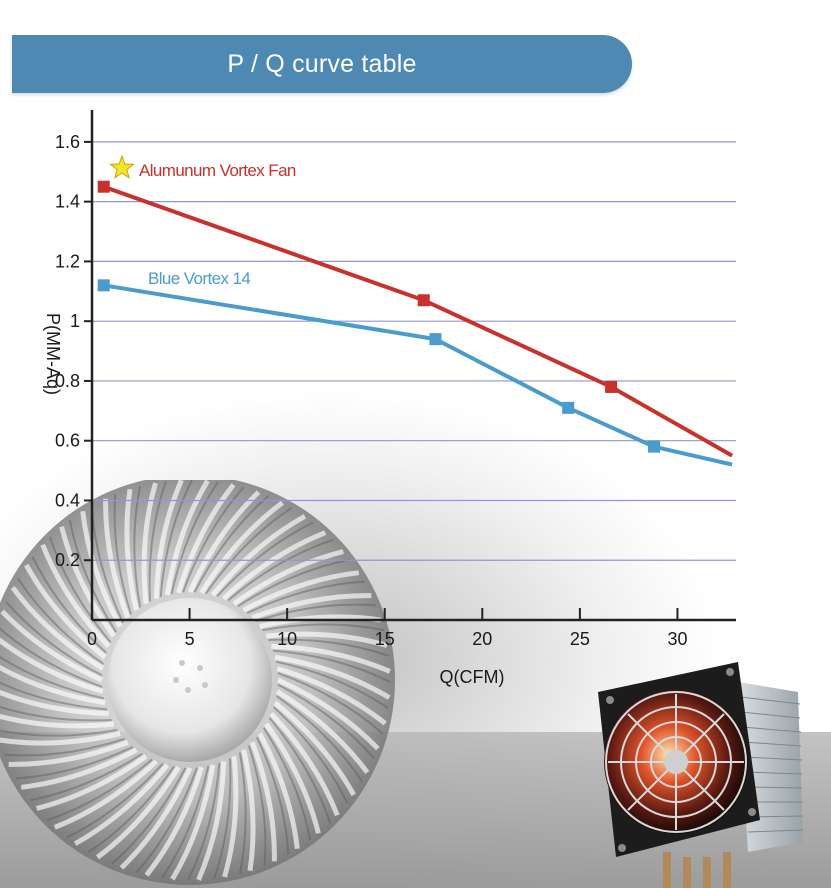 The height and width of the screenshot is (888, 831). Describe the element at coordinates (67, 142) in the screenshot. I see `y-tick-label: 1.6` at that location.